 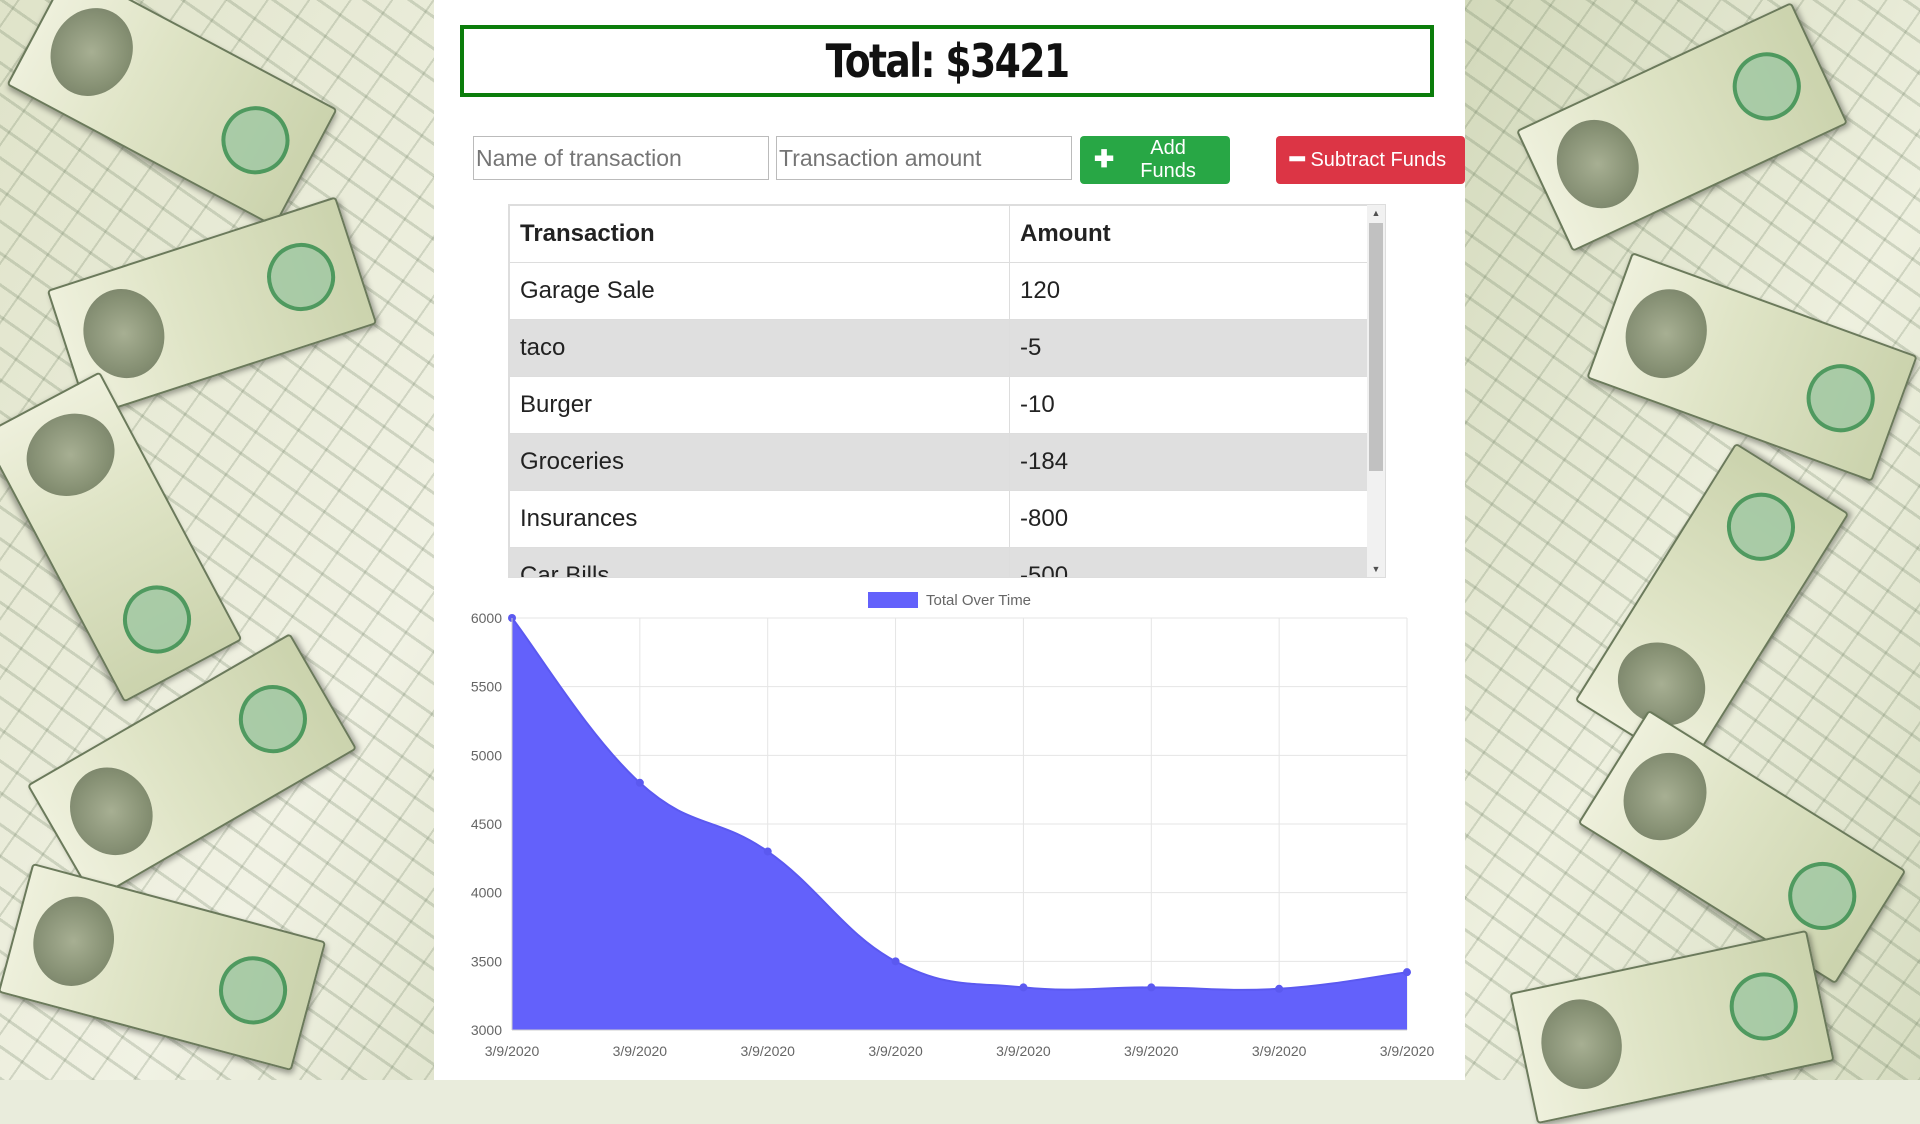 What do you see at coordinates (759, 519) in the screenshot?
I see `transaction-name-cell: Insurances` at bounding box center [759, 519].